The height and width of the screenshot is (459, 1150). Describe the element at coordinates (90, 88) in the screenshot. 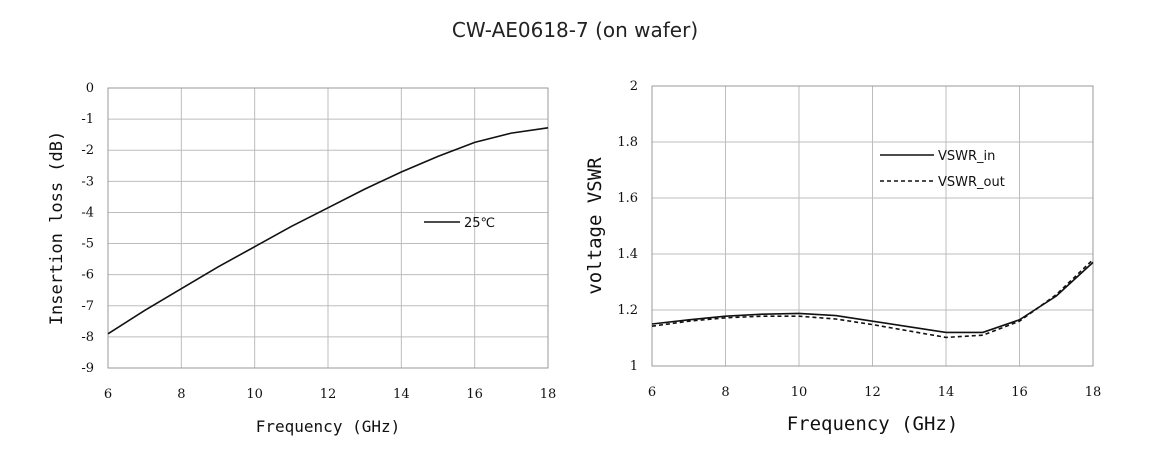

I see `y-tick-label: 0` at that location.